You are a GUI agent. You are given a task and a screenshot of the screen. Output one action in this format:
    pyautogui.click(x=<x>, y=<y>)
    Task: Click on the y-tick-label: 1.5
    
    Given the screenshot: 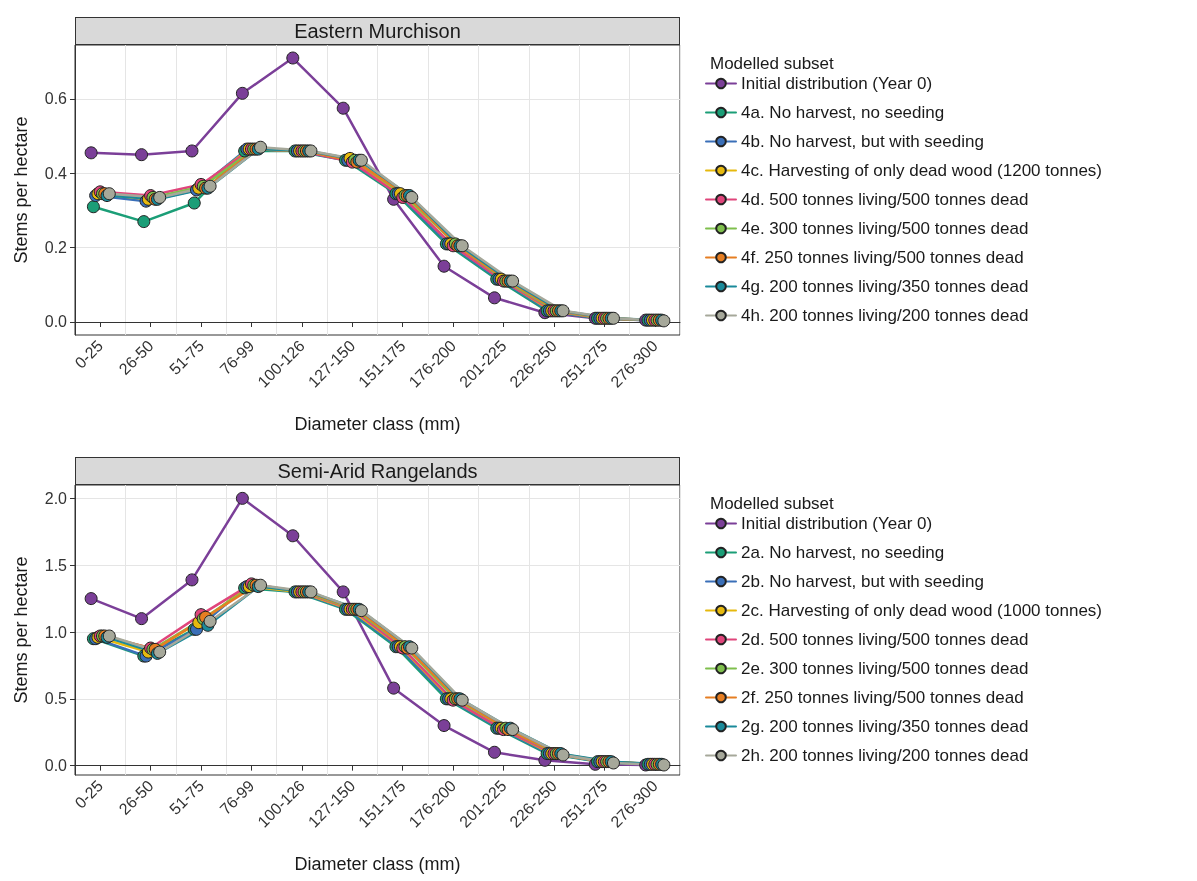 What is the action you would take?
    pyautogui.click(x=56, y=565)
    